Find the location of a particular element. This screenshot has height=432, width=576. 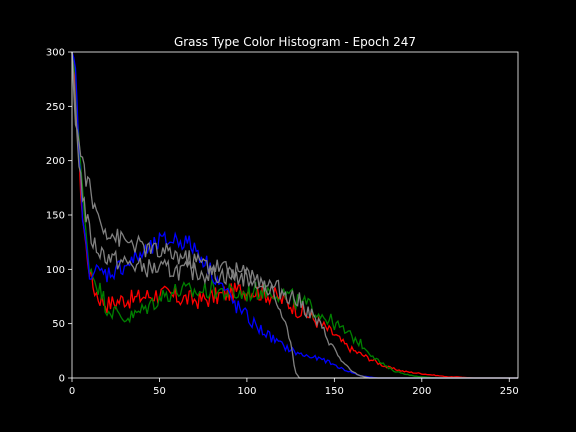

y-tick-label: 150 is located at coordinates (55, 216).